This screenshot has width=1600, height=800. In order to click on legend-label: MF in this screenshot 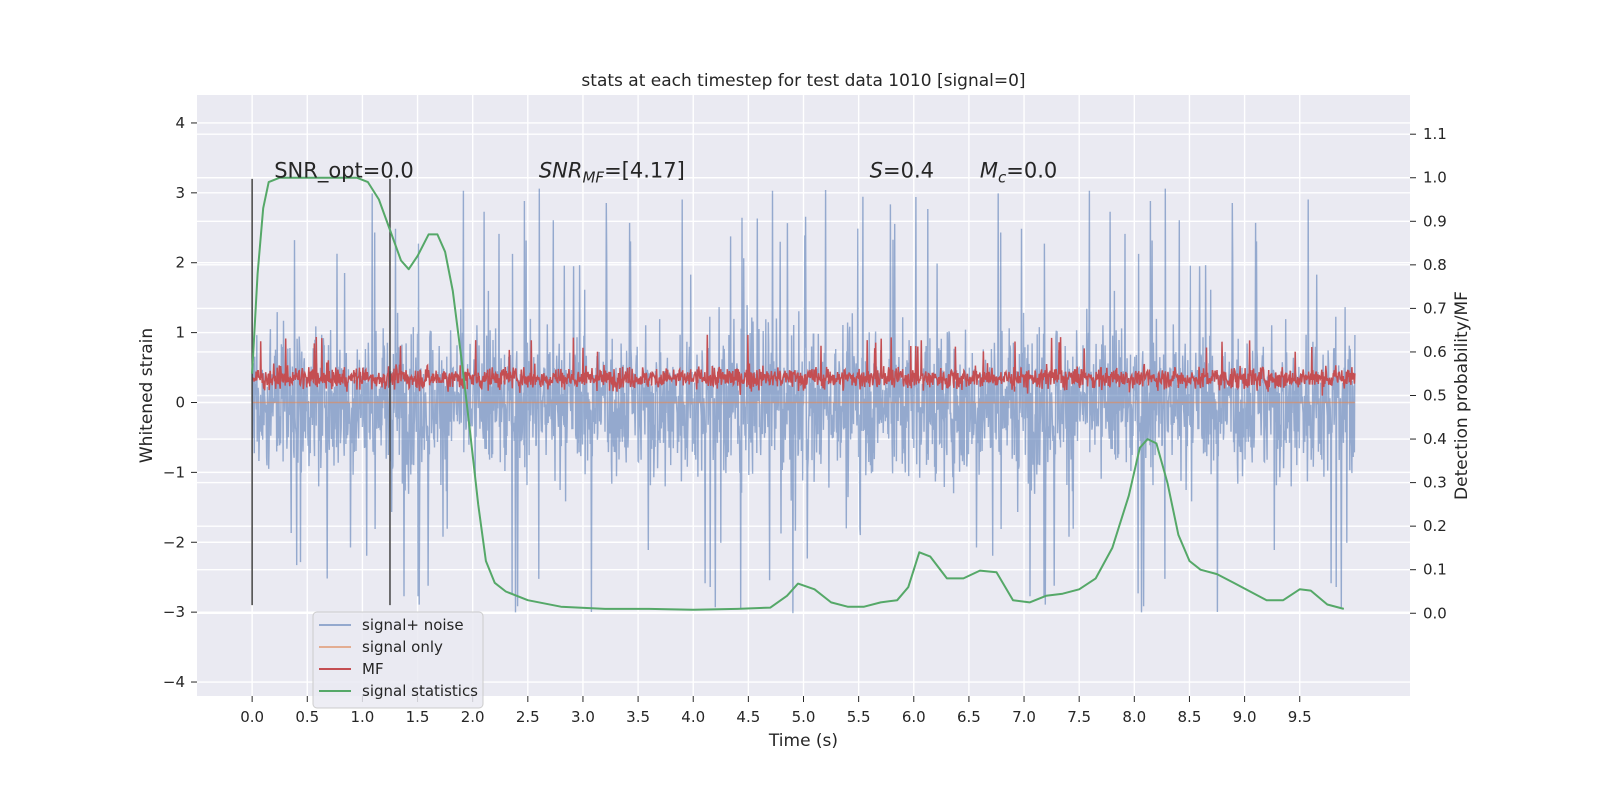, I will do `click(373, 669)`.